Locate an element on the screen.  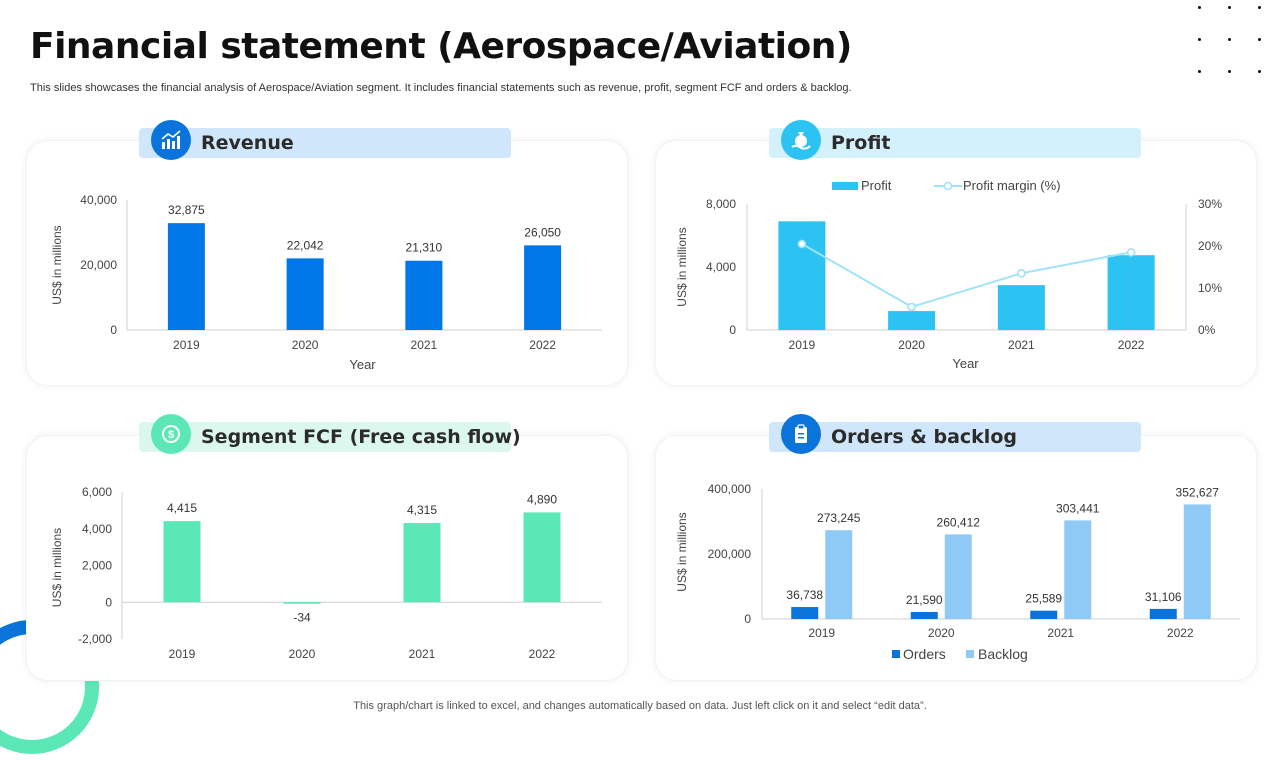
revenue-title: Revenue is located at coordinates (247, 143).